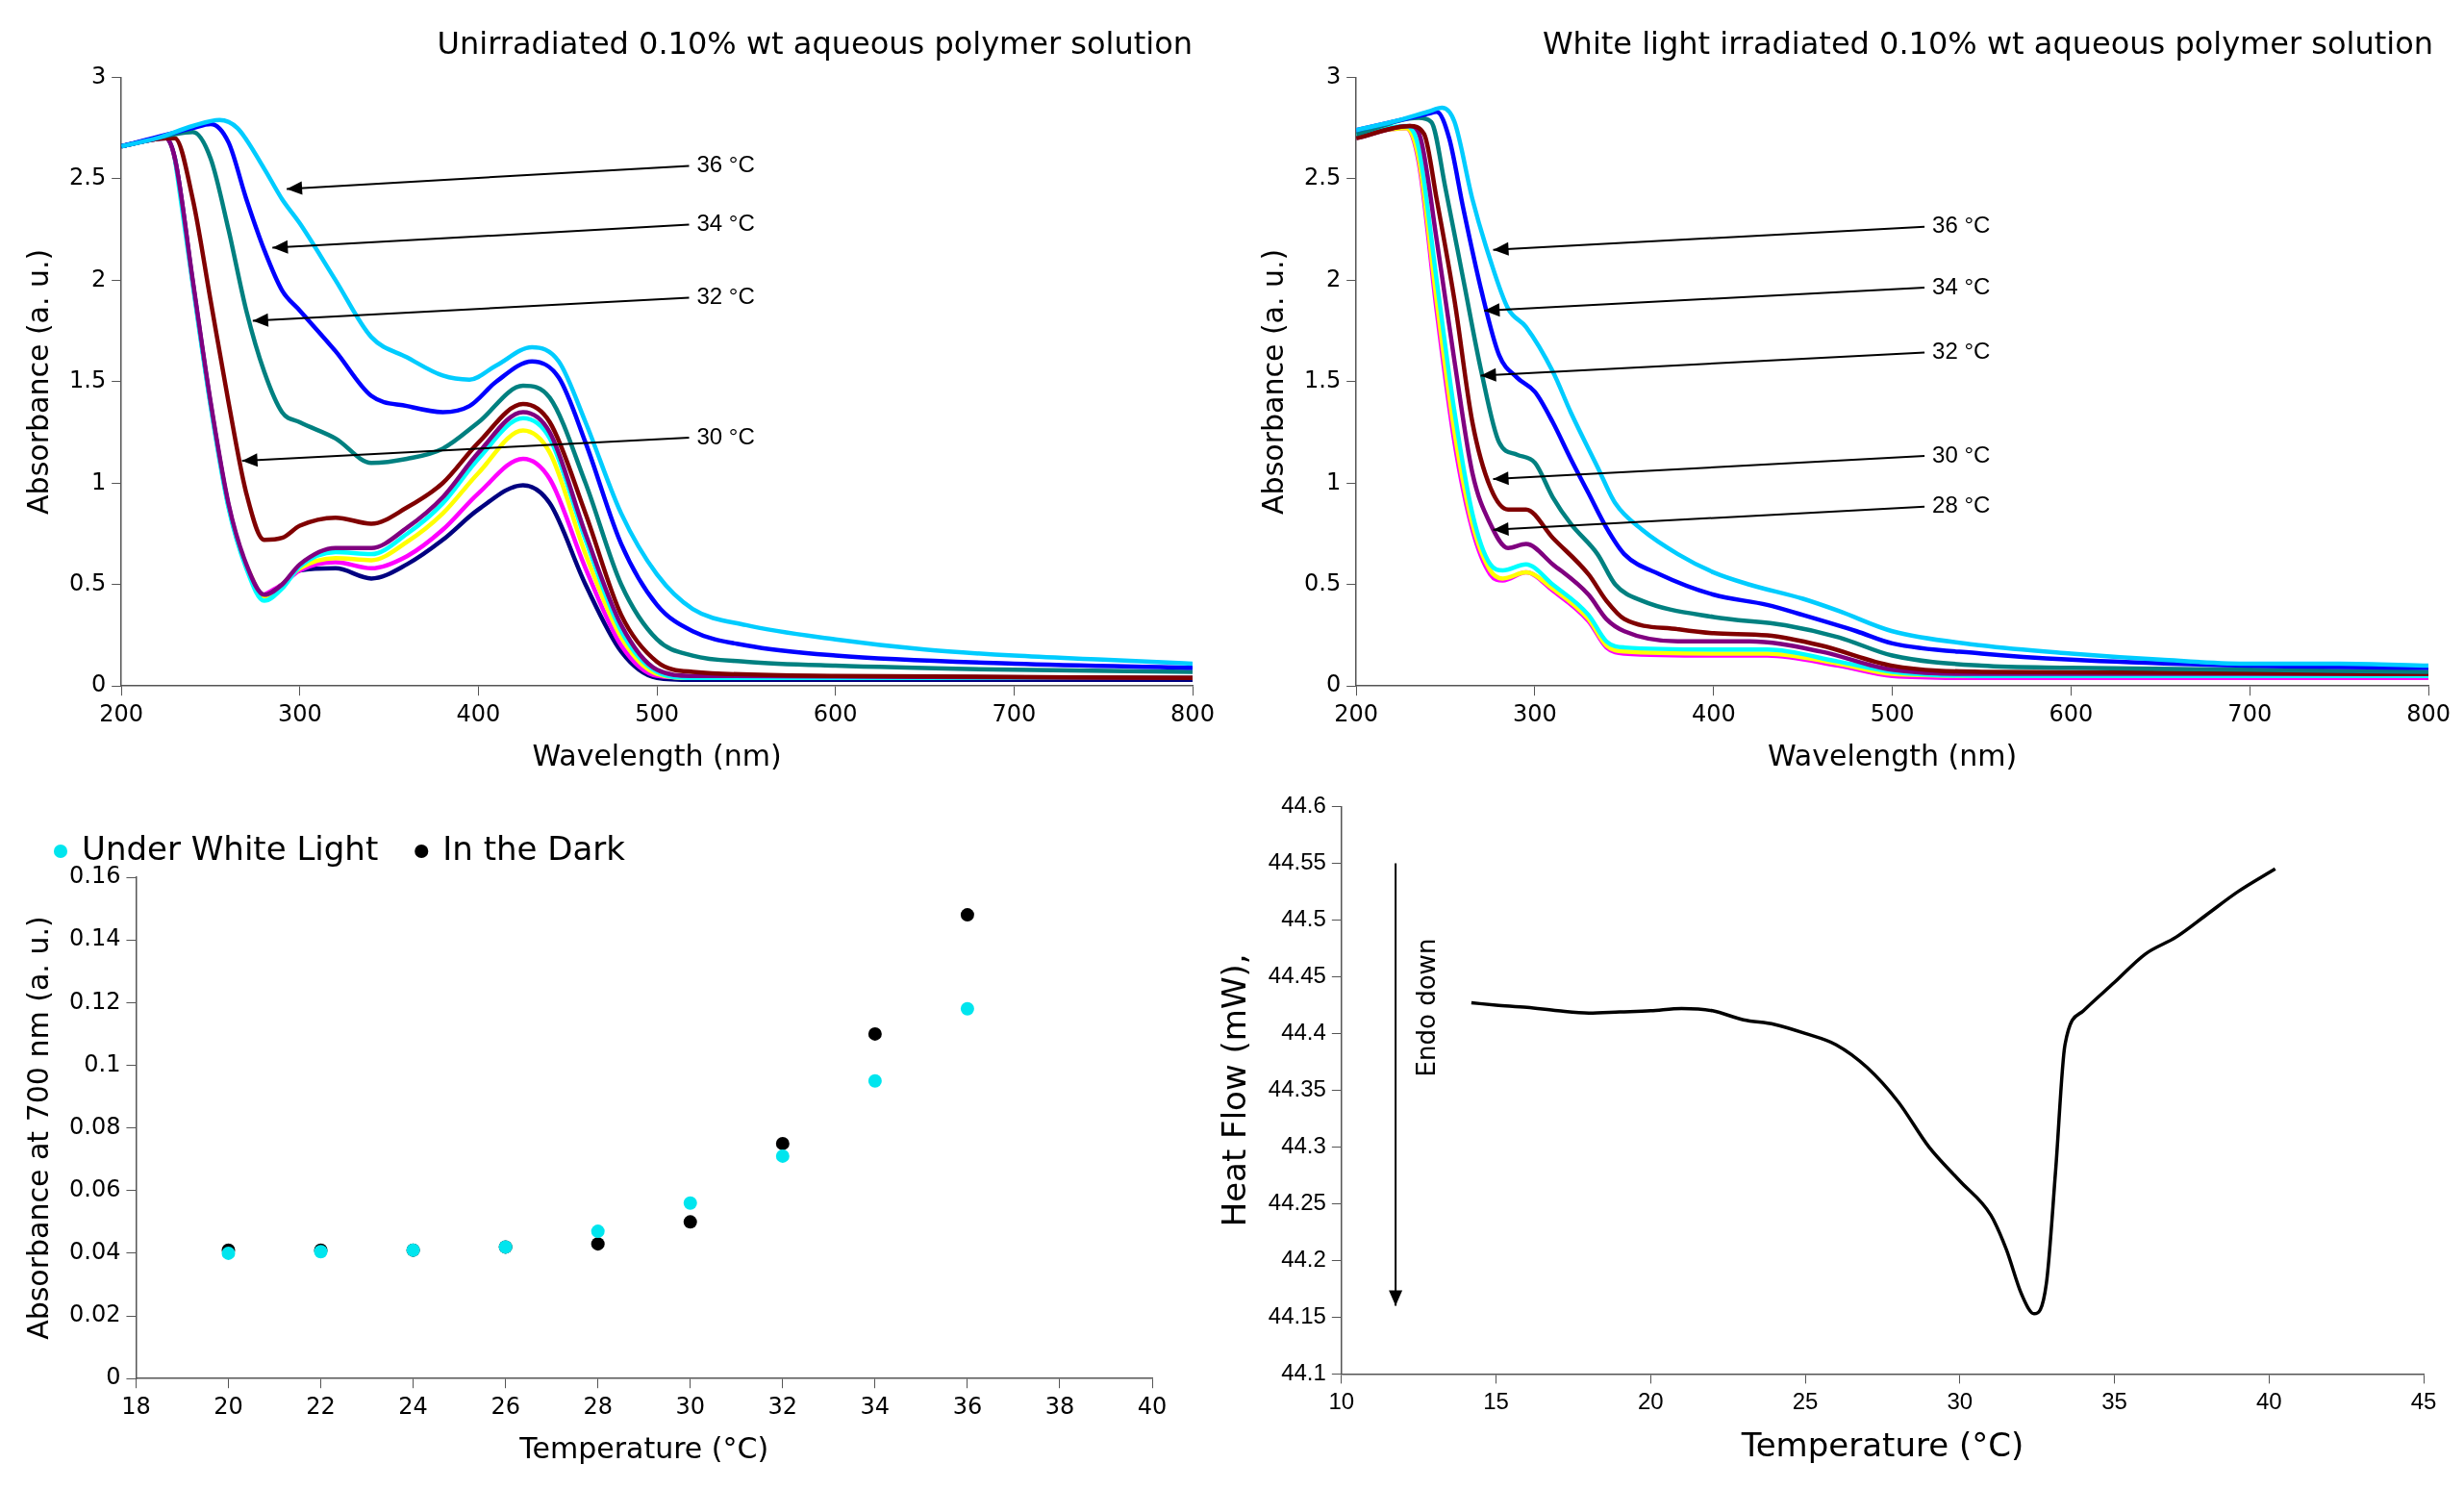  I want to click on x-tick-label: 32, so click(782, 1406).